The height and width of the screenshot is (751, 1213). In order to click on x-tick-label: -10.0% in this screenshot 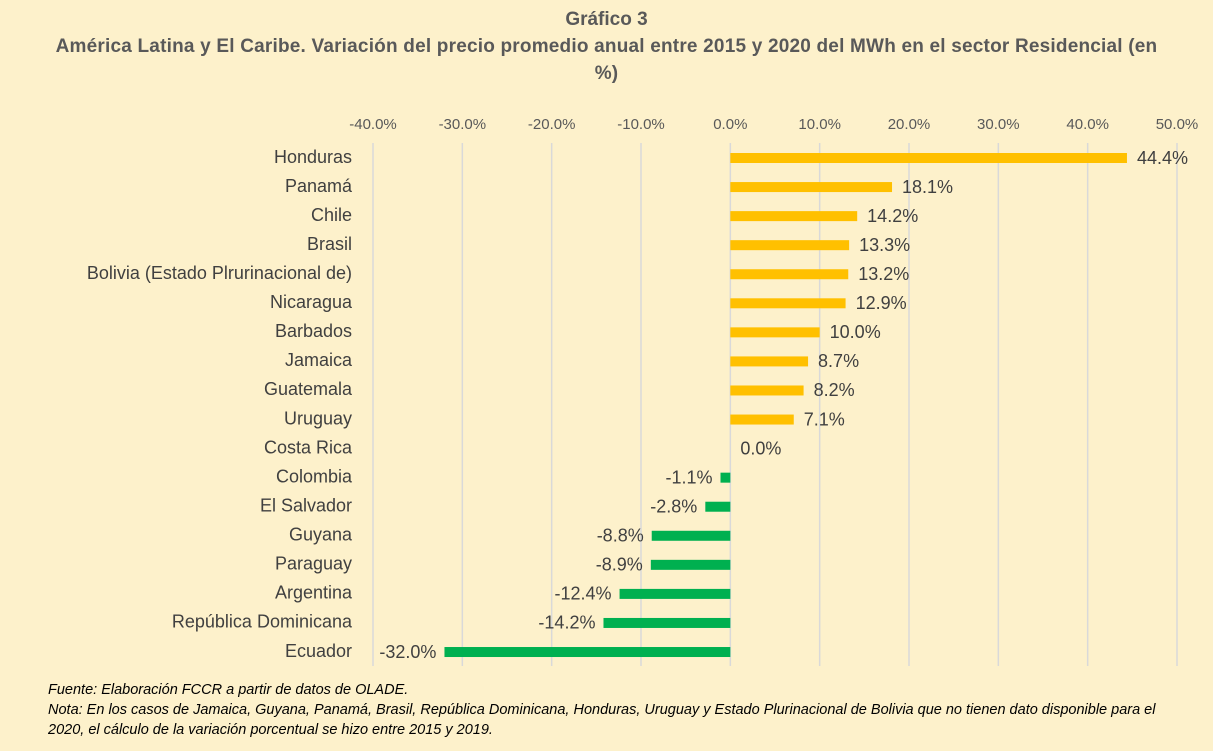, I will do `click(641, 124)`.